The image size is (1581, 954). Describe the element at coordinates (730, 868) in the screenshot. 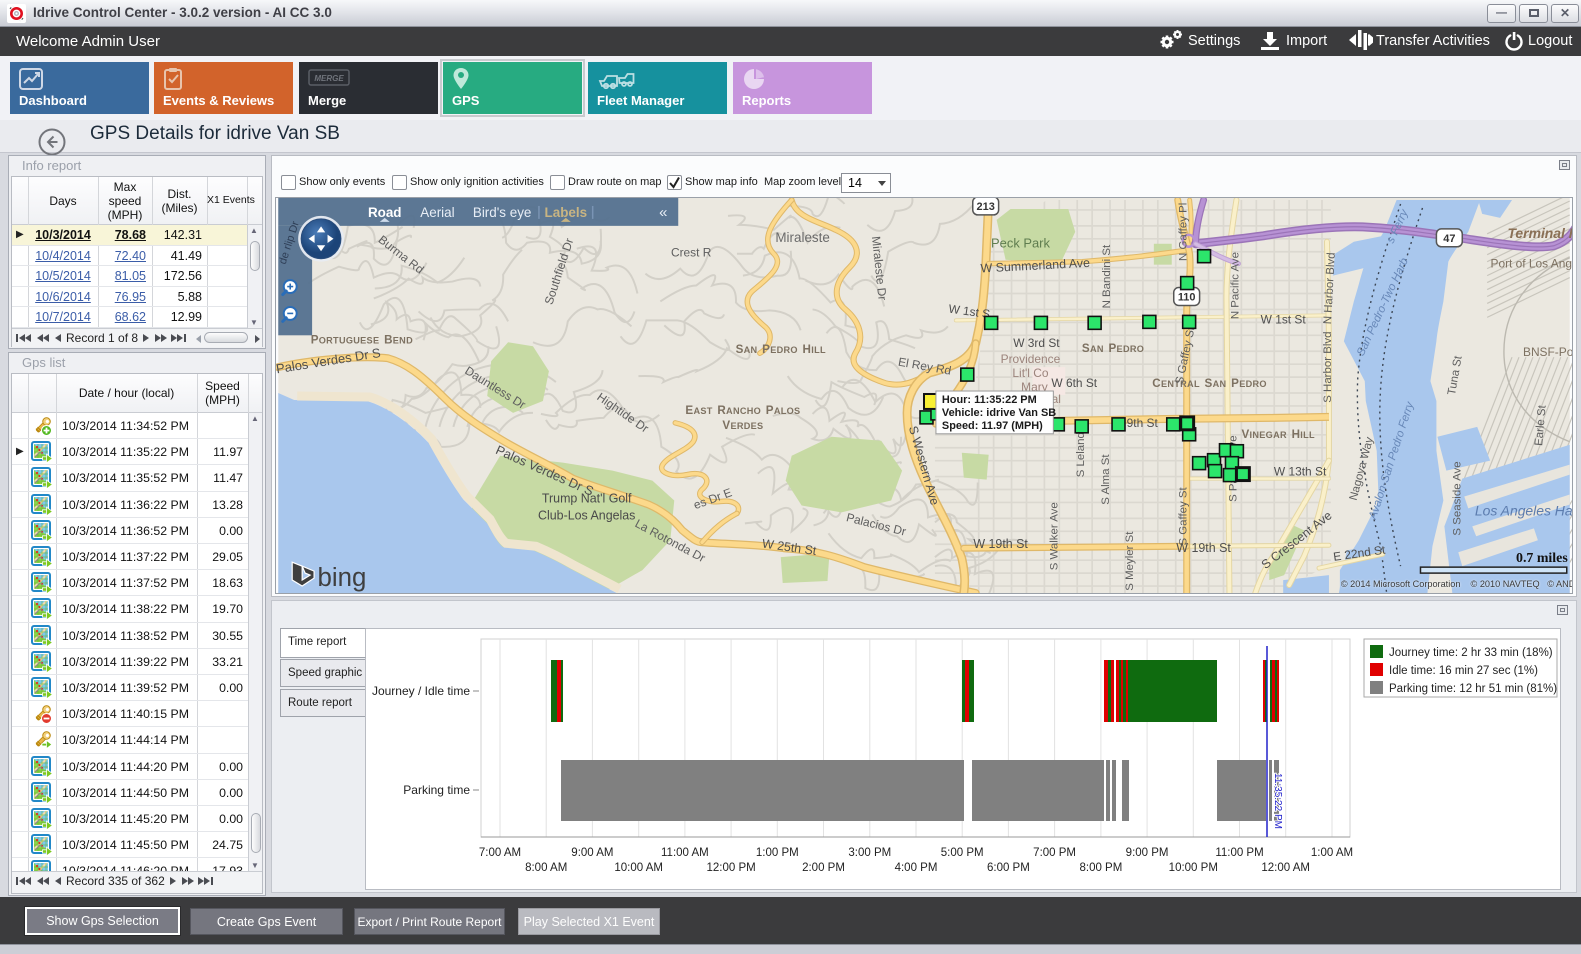

I see `svg-text: 12:00 PM` at that location.